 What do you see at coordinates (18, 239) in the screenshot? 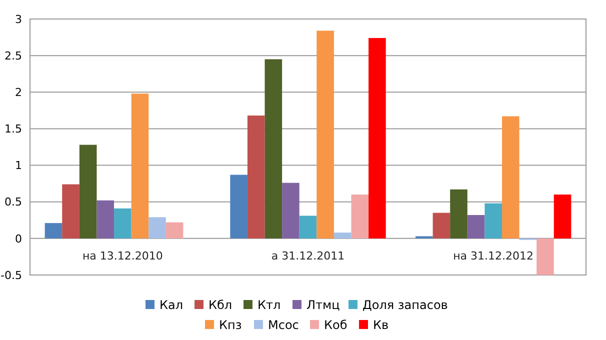
I see `y-tick-label: 0` at bounding box center [18, 239].